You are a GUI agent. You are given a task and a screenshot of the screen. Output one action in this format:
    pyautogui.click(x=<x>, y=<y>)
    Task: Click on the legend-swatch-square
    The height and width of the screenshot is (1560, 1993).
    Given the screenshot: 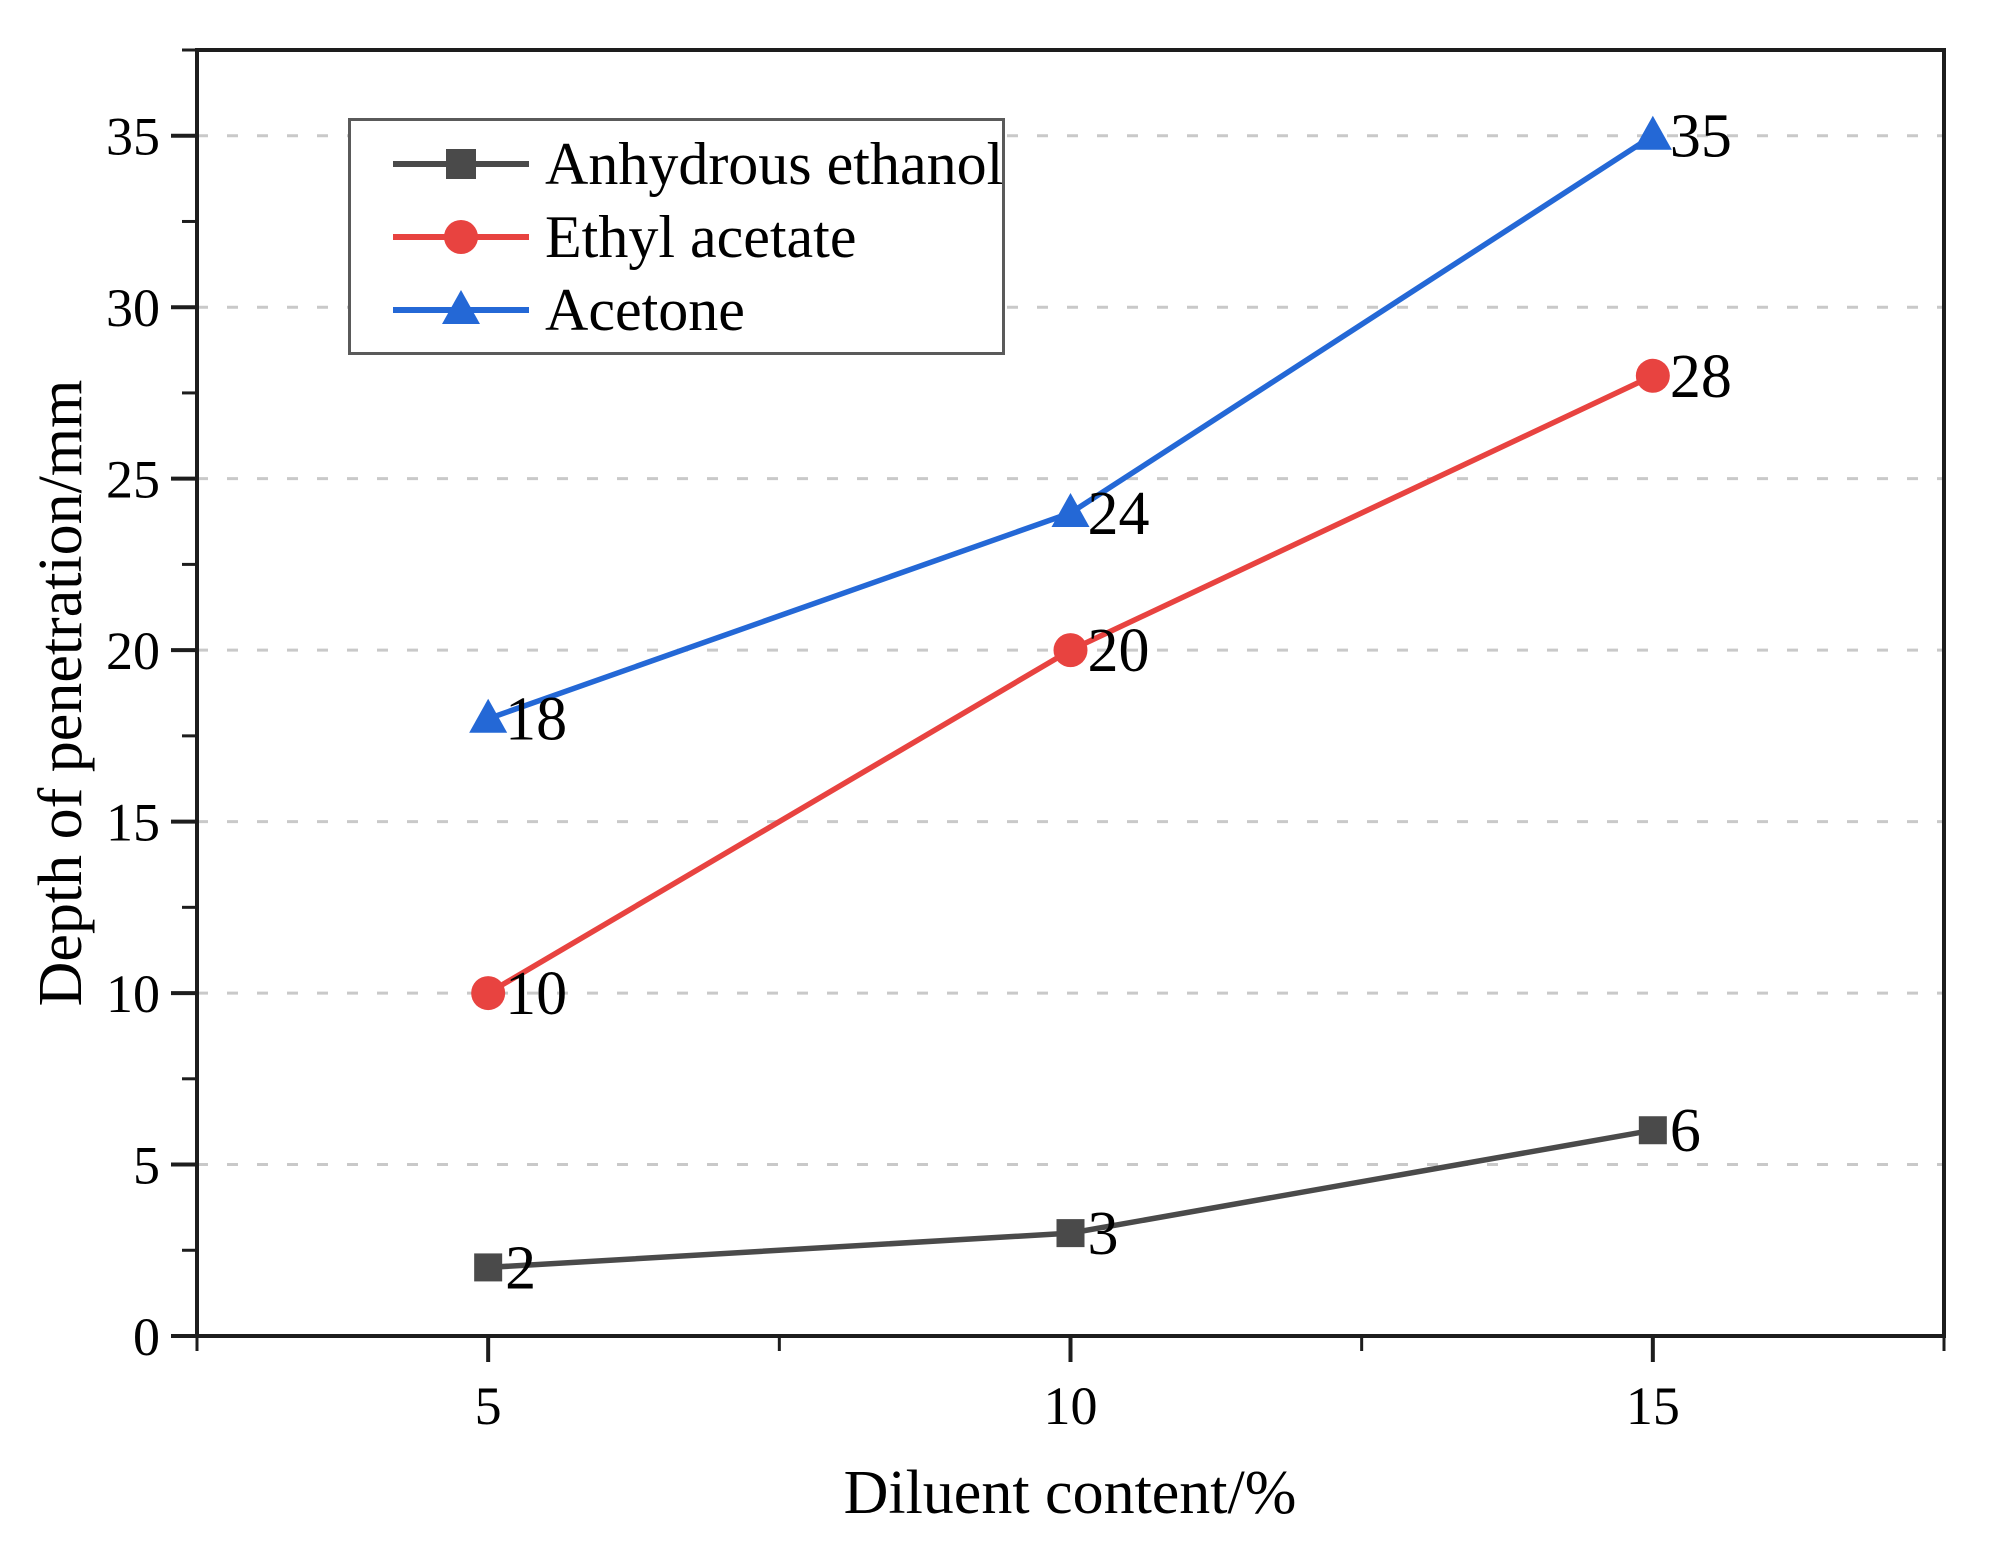 What is the action you would take?
    pyautogui.click(x=461, y=163)
    